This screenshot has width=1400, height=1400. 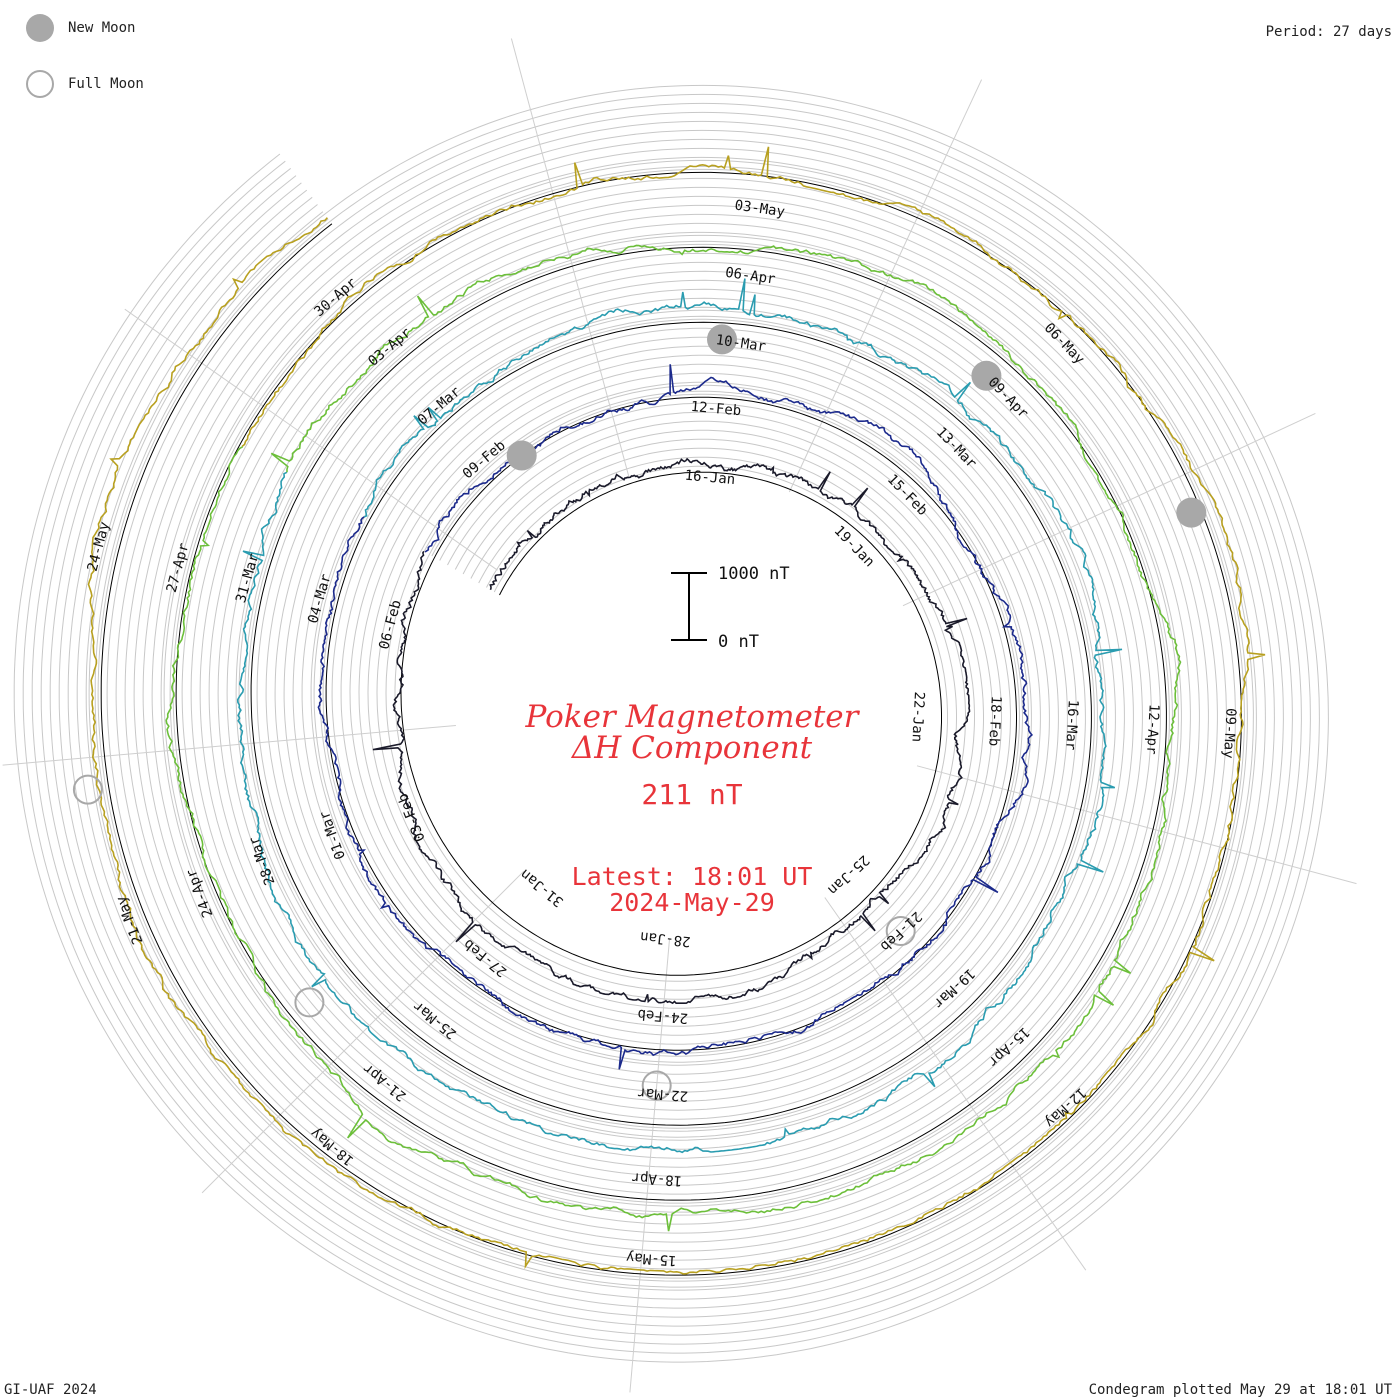 I want to click on date-label: 12-Feb, so click(x=716, y=409).